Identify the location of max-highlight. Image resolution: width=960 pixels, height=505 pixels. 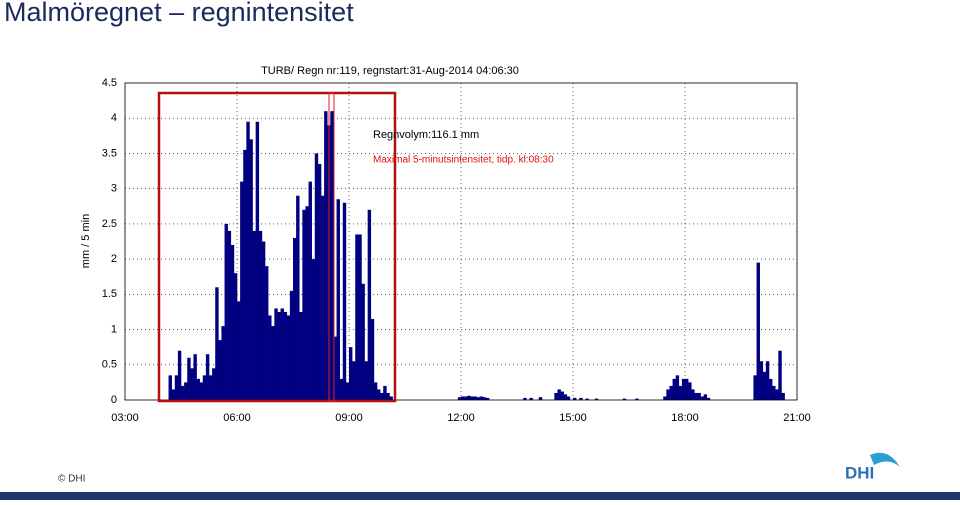
(331, 247).